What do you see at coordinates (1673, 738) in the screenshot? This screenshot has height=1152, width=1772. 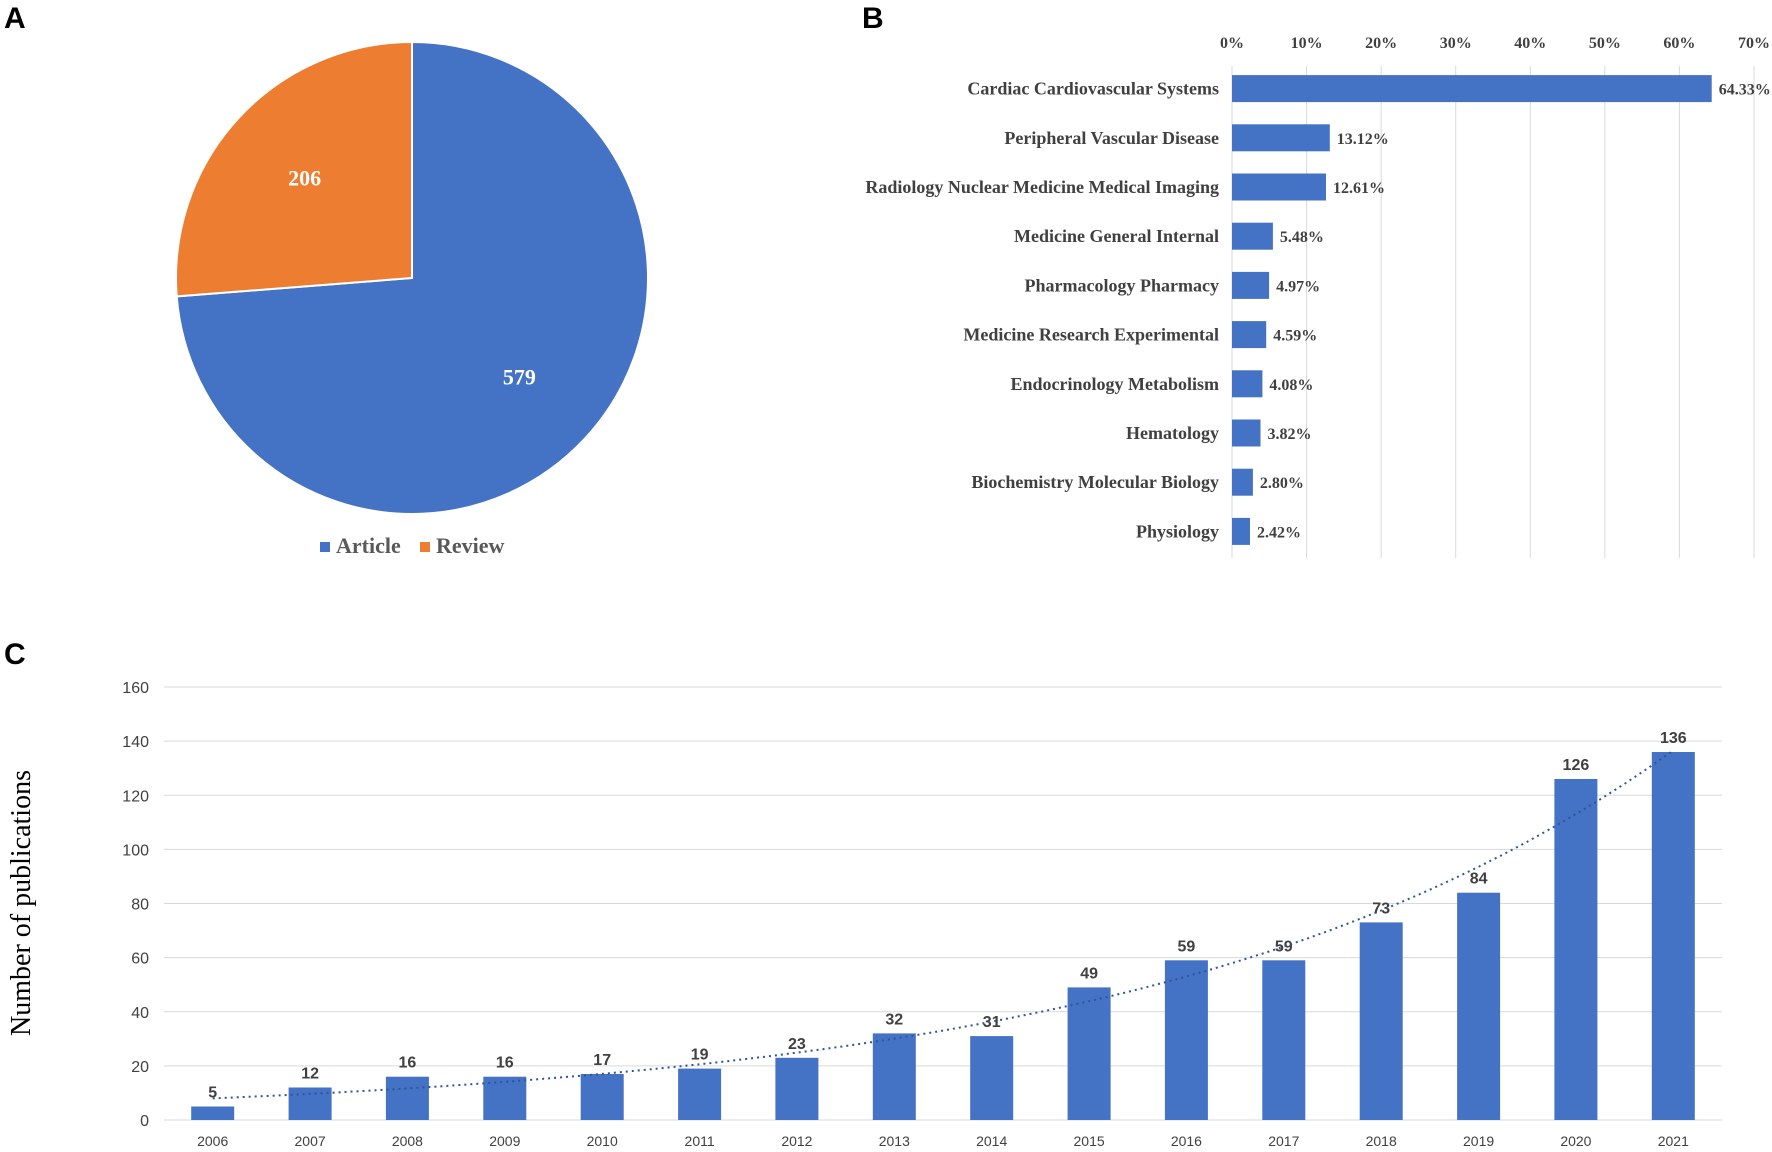 I see `bar-value-label: 136` at bounding box center [1673, 738].